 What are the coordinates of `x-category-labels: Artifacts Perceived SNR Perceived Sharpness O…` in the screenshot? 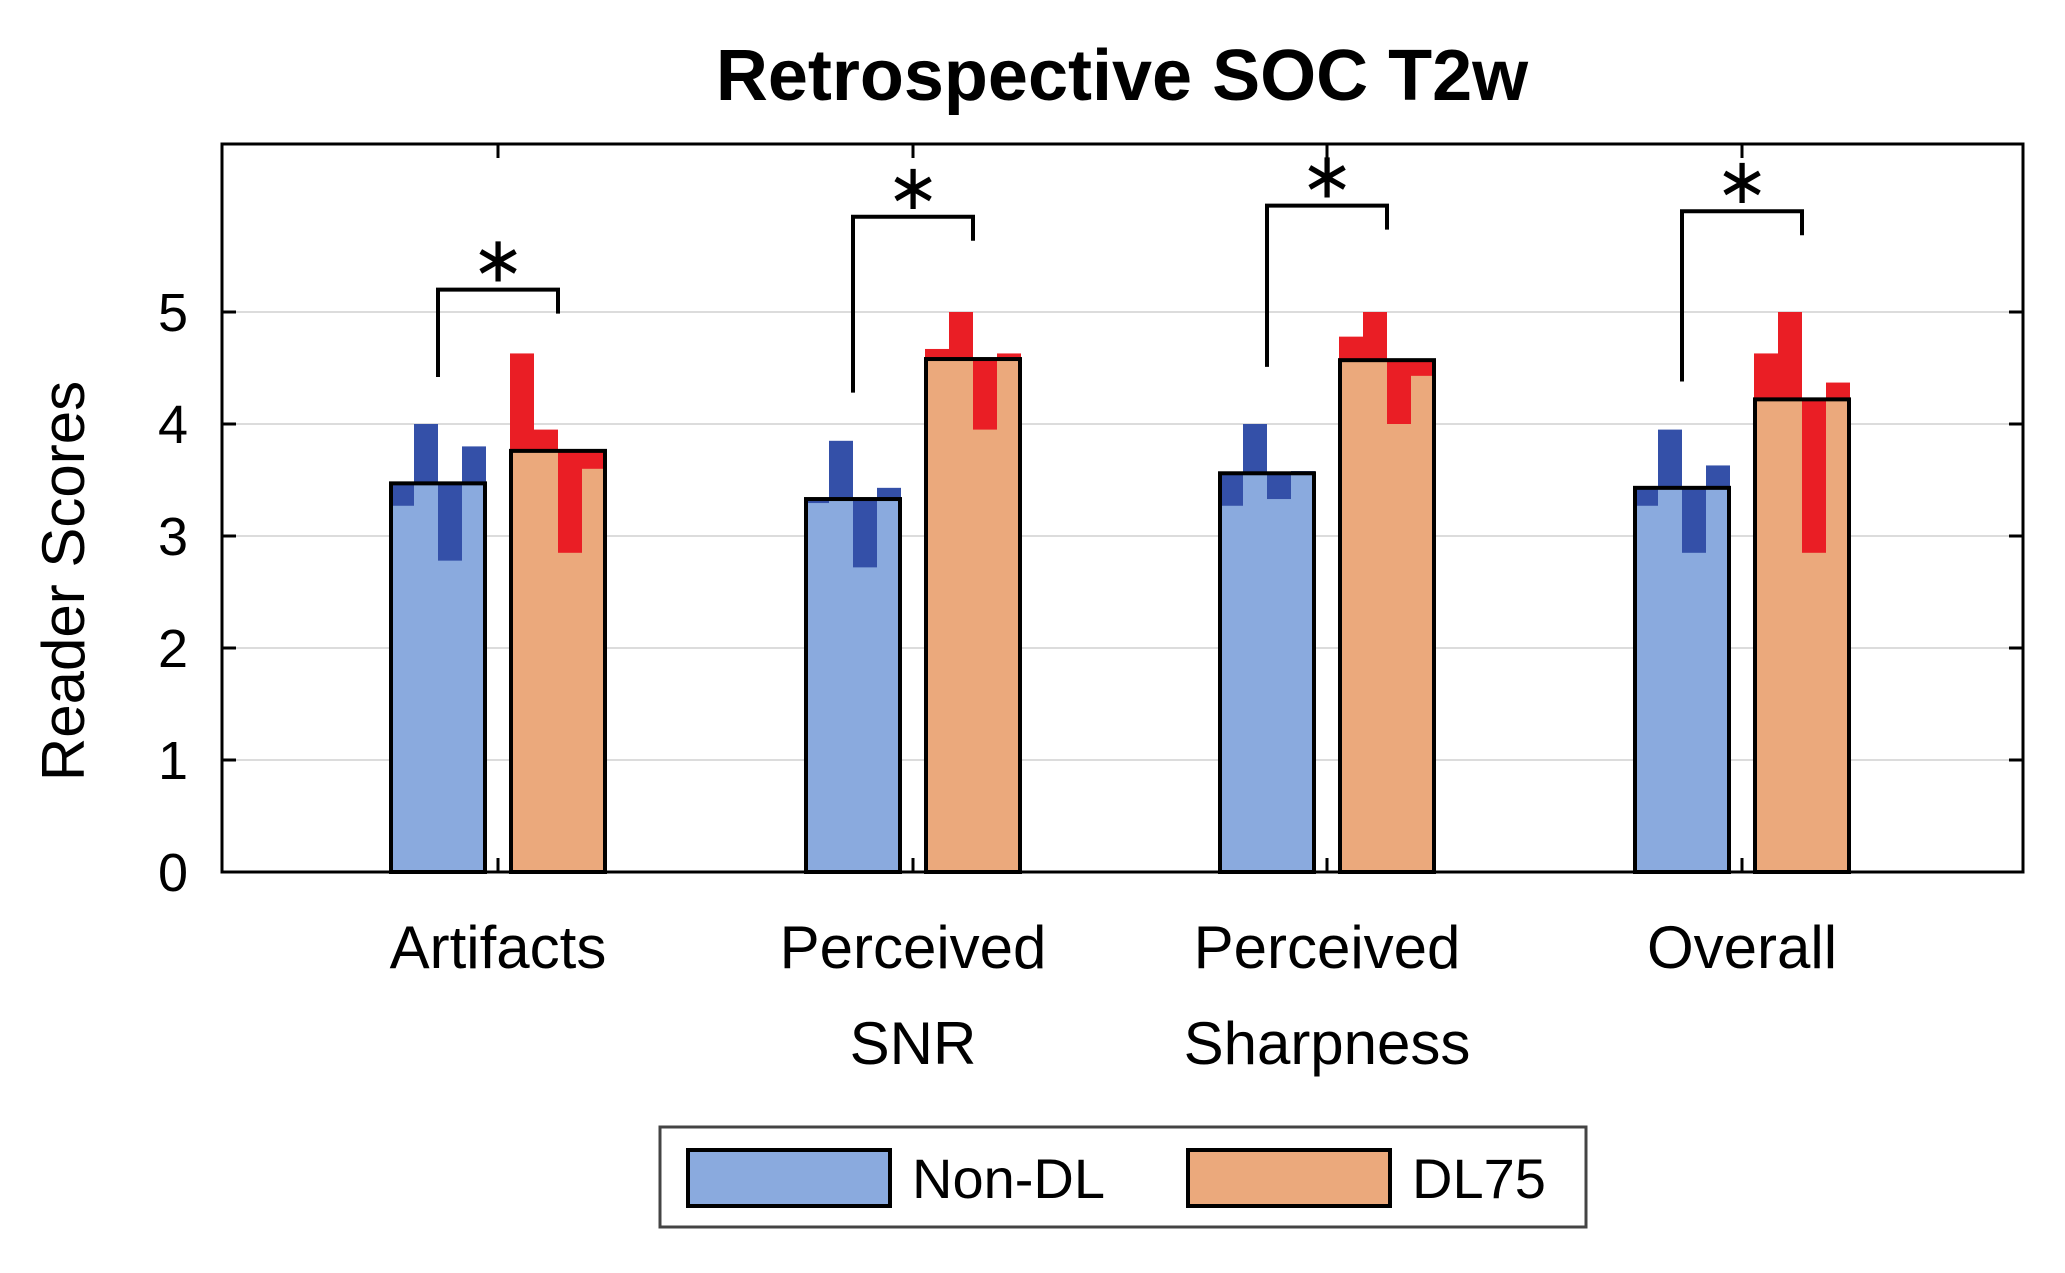 It's located at (1113, 995).